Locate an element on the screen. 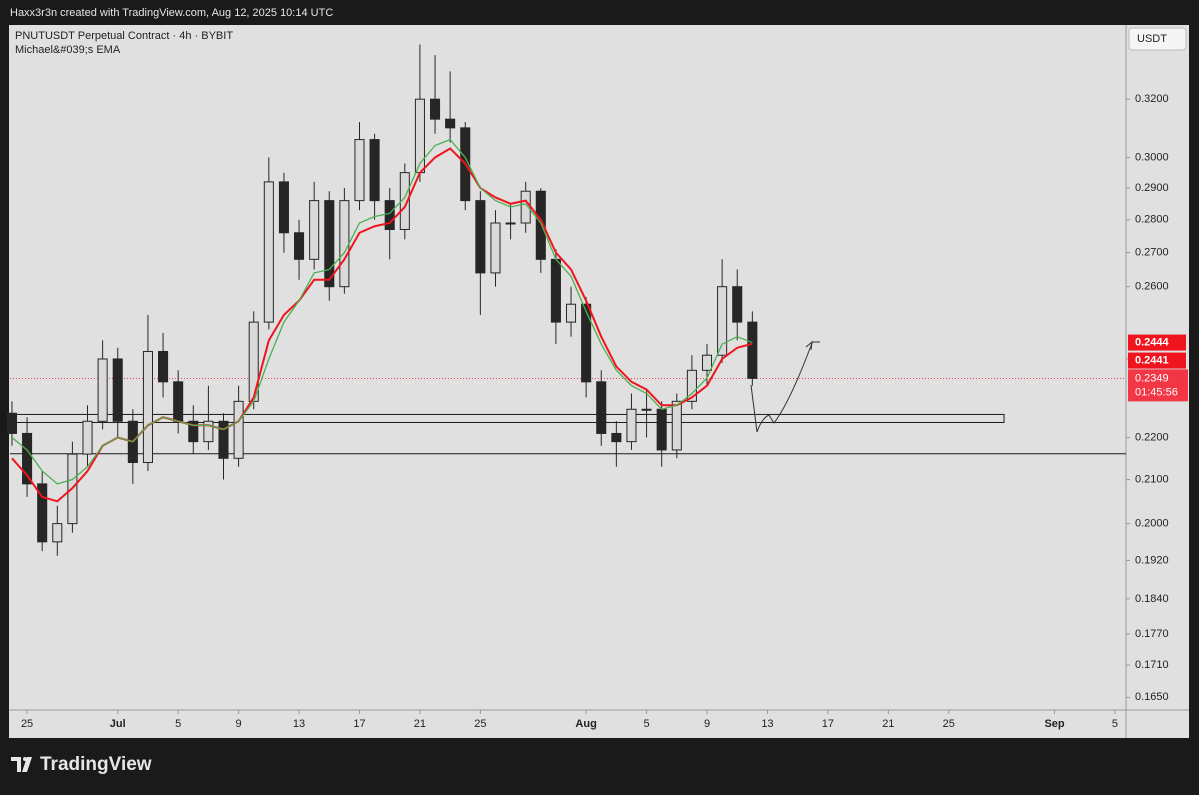 The height and width of the screenshot is (795, 1199). x-tick-label: Jul is located at coordinates (118, 724).